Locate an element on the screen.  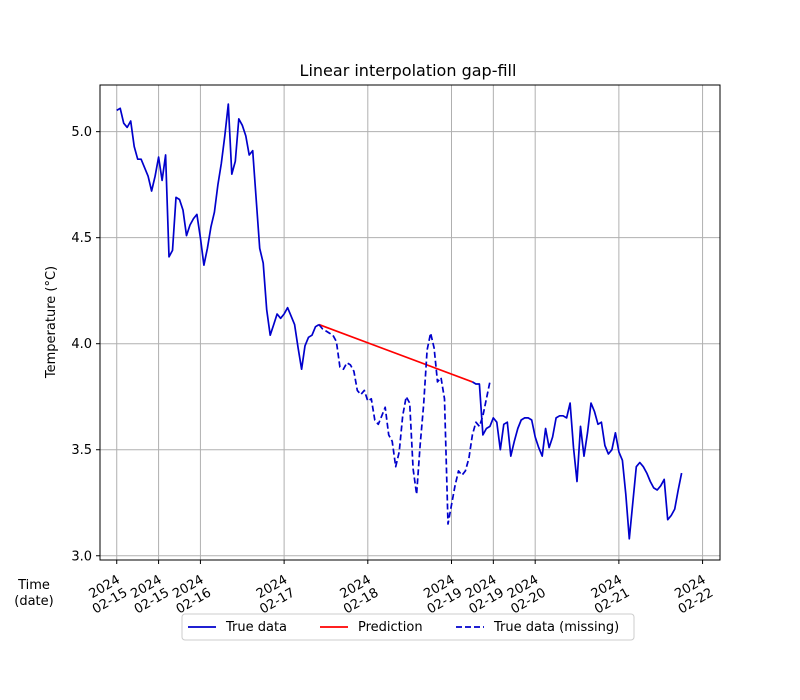
x-axis-label-line: (date) is located at coordinates (33, 601).